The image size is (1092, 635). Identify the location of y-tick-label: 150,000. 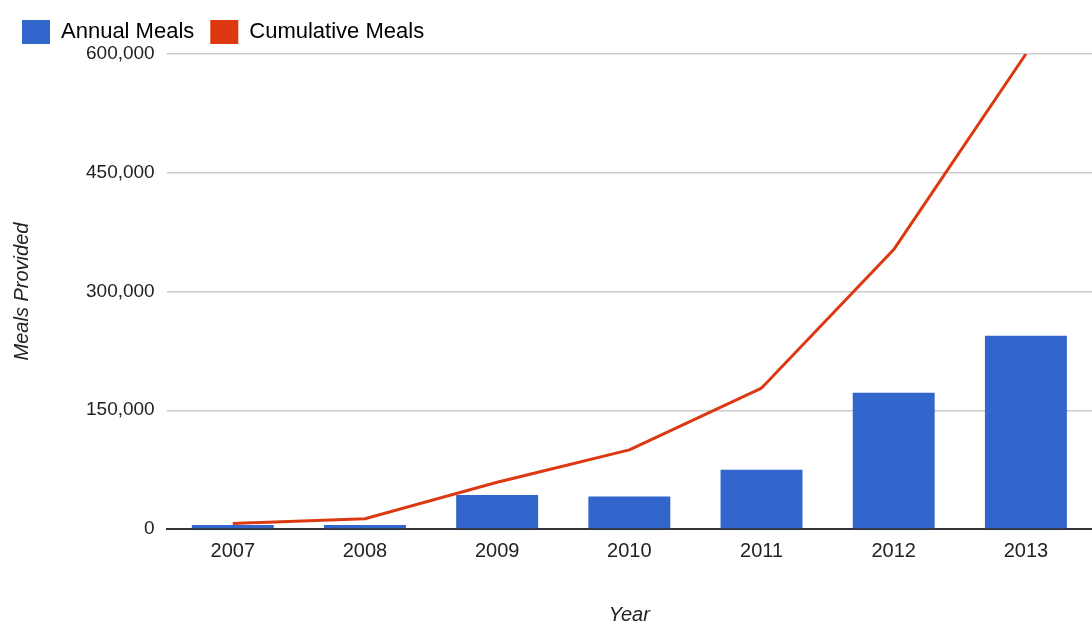
(120, 409).